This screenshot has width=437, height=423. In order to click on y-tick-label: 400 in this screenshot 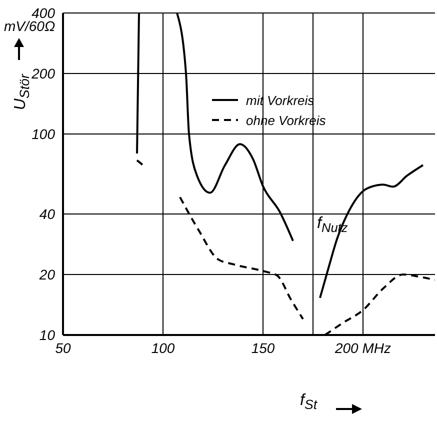, I will do `click(44, 12)`.